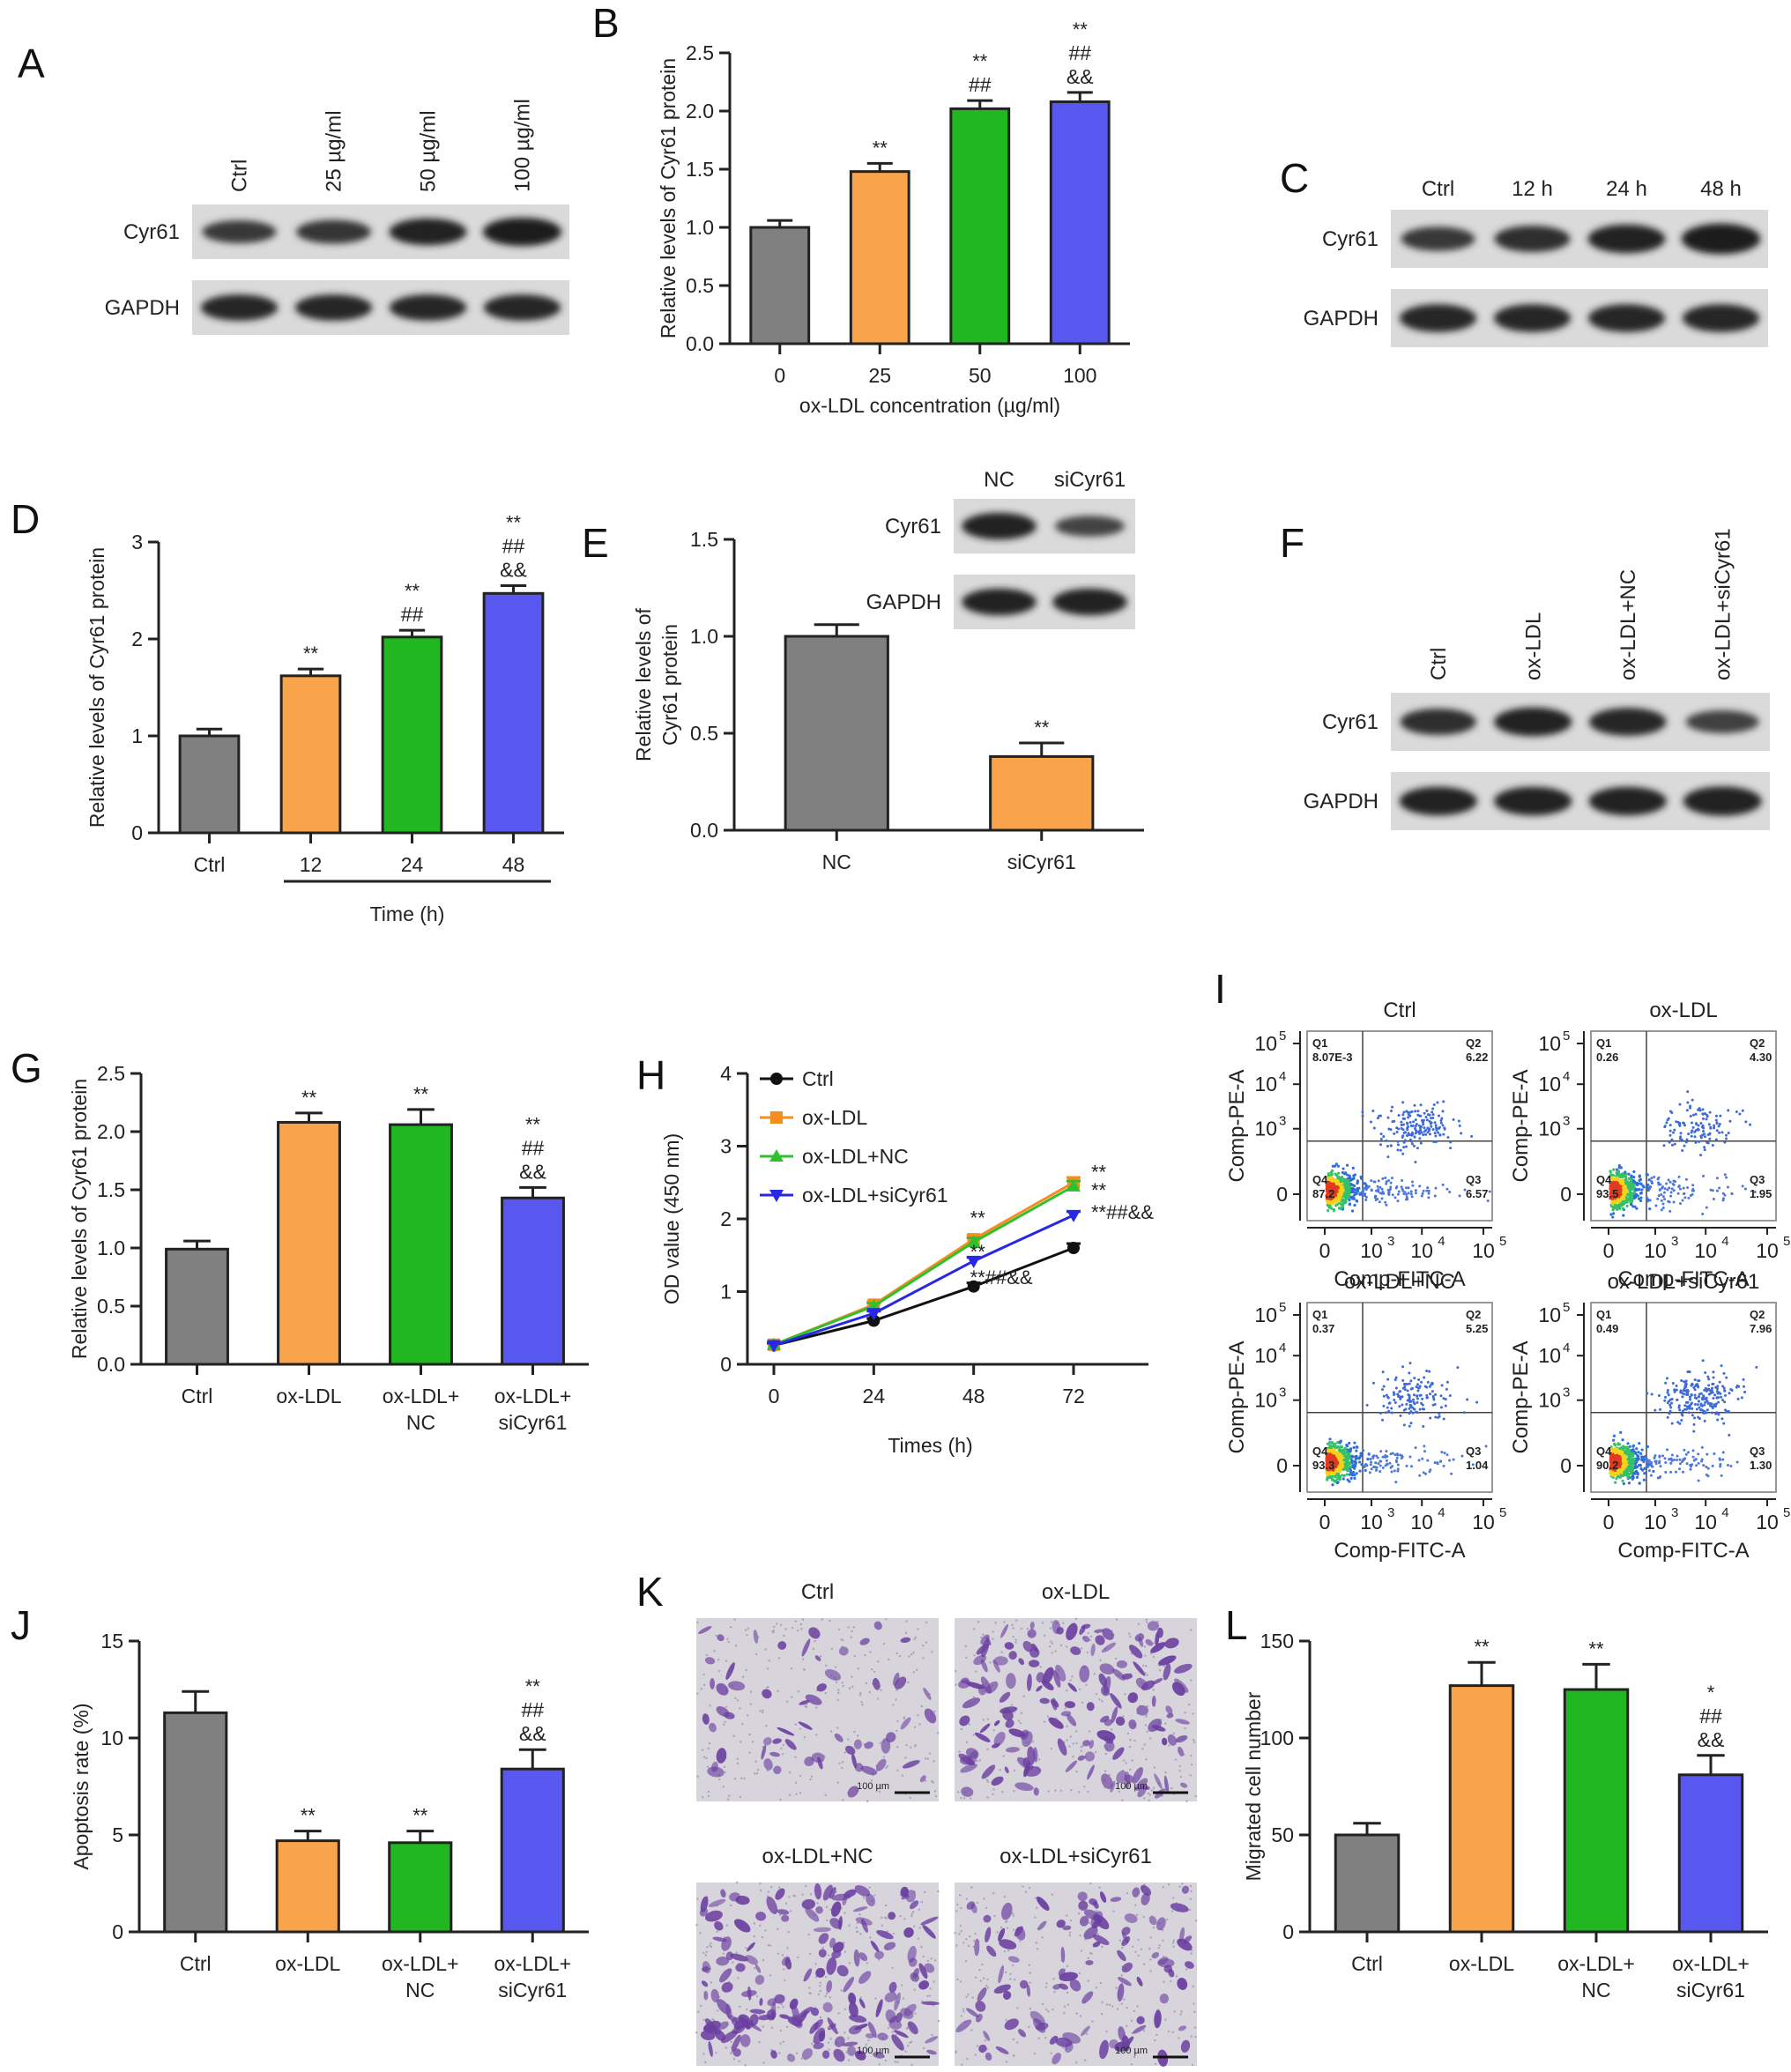 Image resolution: width=1791 pixels, height=2072 pixels. Describe the element at coordinates (1786, 1512) in the screenshot. I see `flow-tick-exp: 5` at that location.